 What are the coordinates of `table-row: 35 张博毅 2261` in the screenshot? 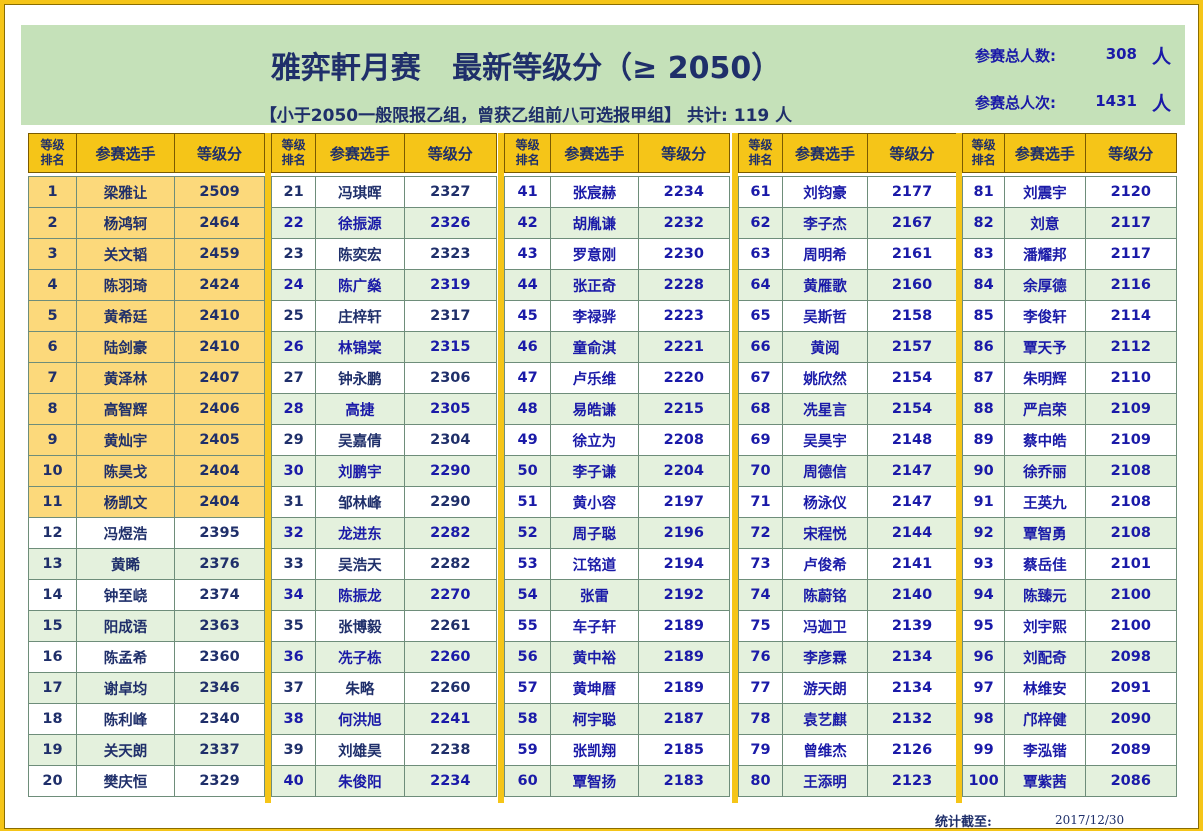 It's located at (384, 626).